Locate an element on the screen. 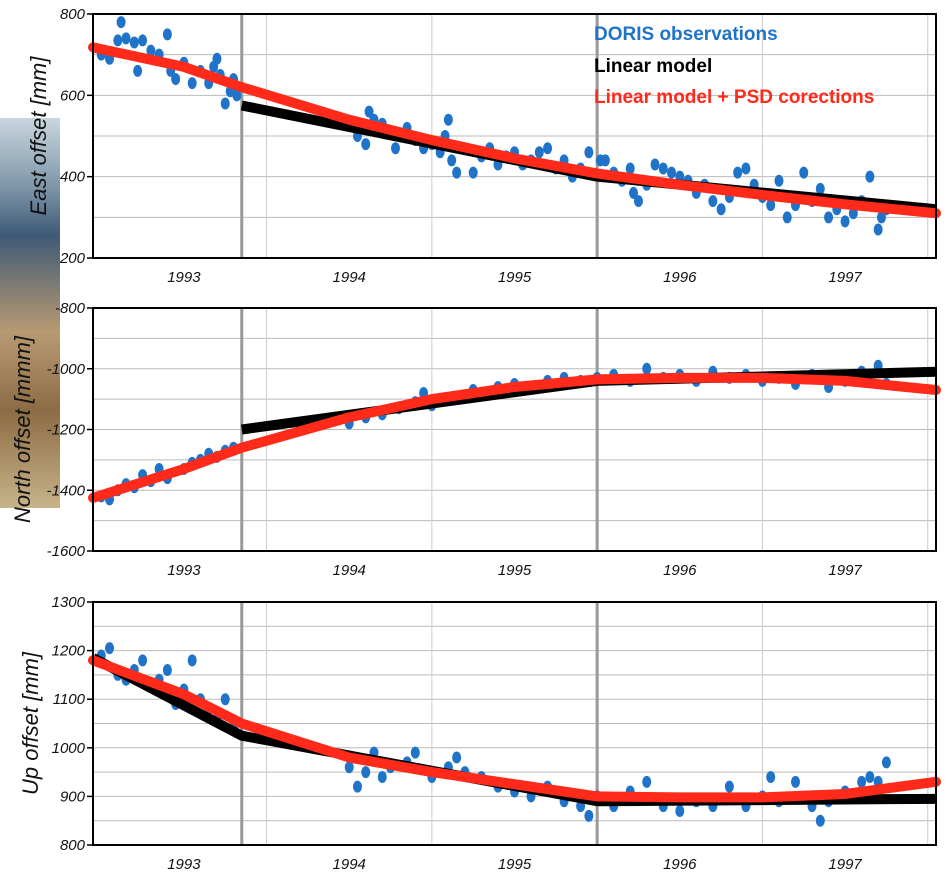 This screenshot has width=948, height=878. east-x-tick-label: 1997 is located at coordinates (845, 277).